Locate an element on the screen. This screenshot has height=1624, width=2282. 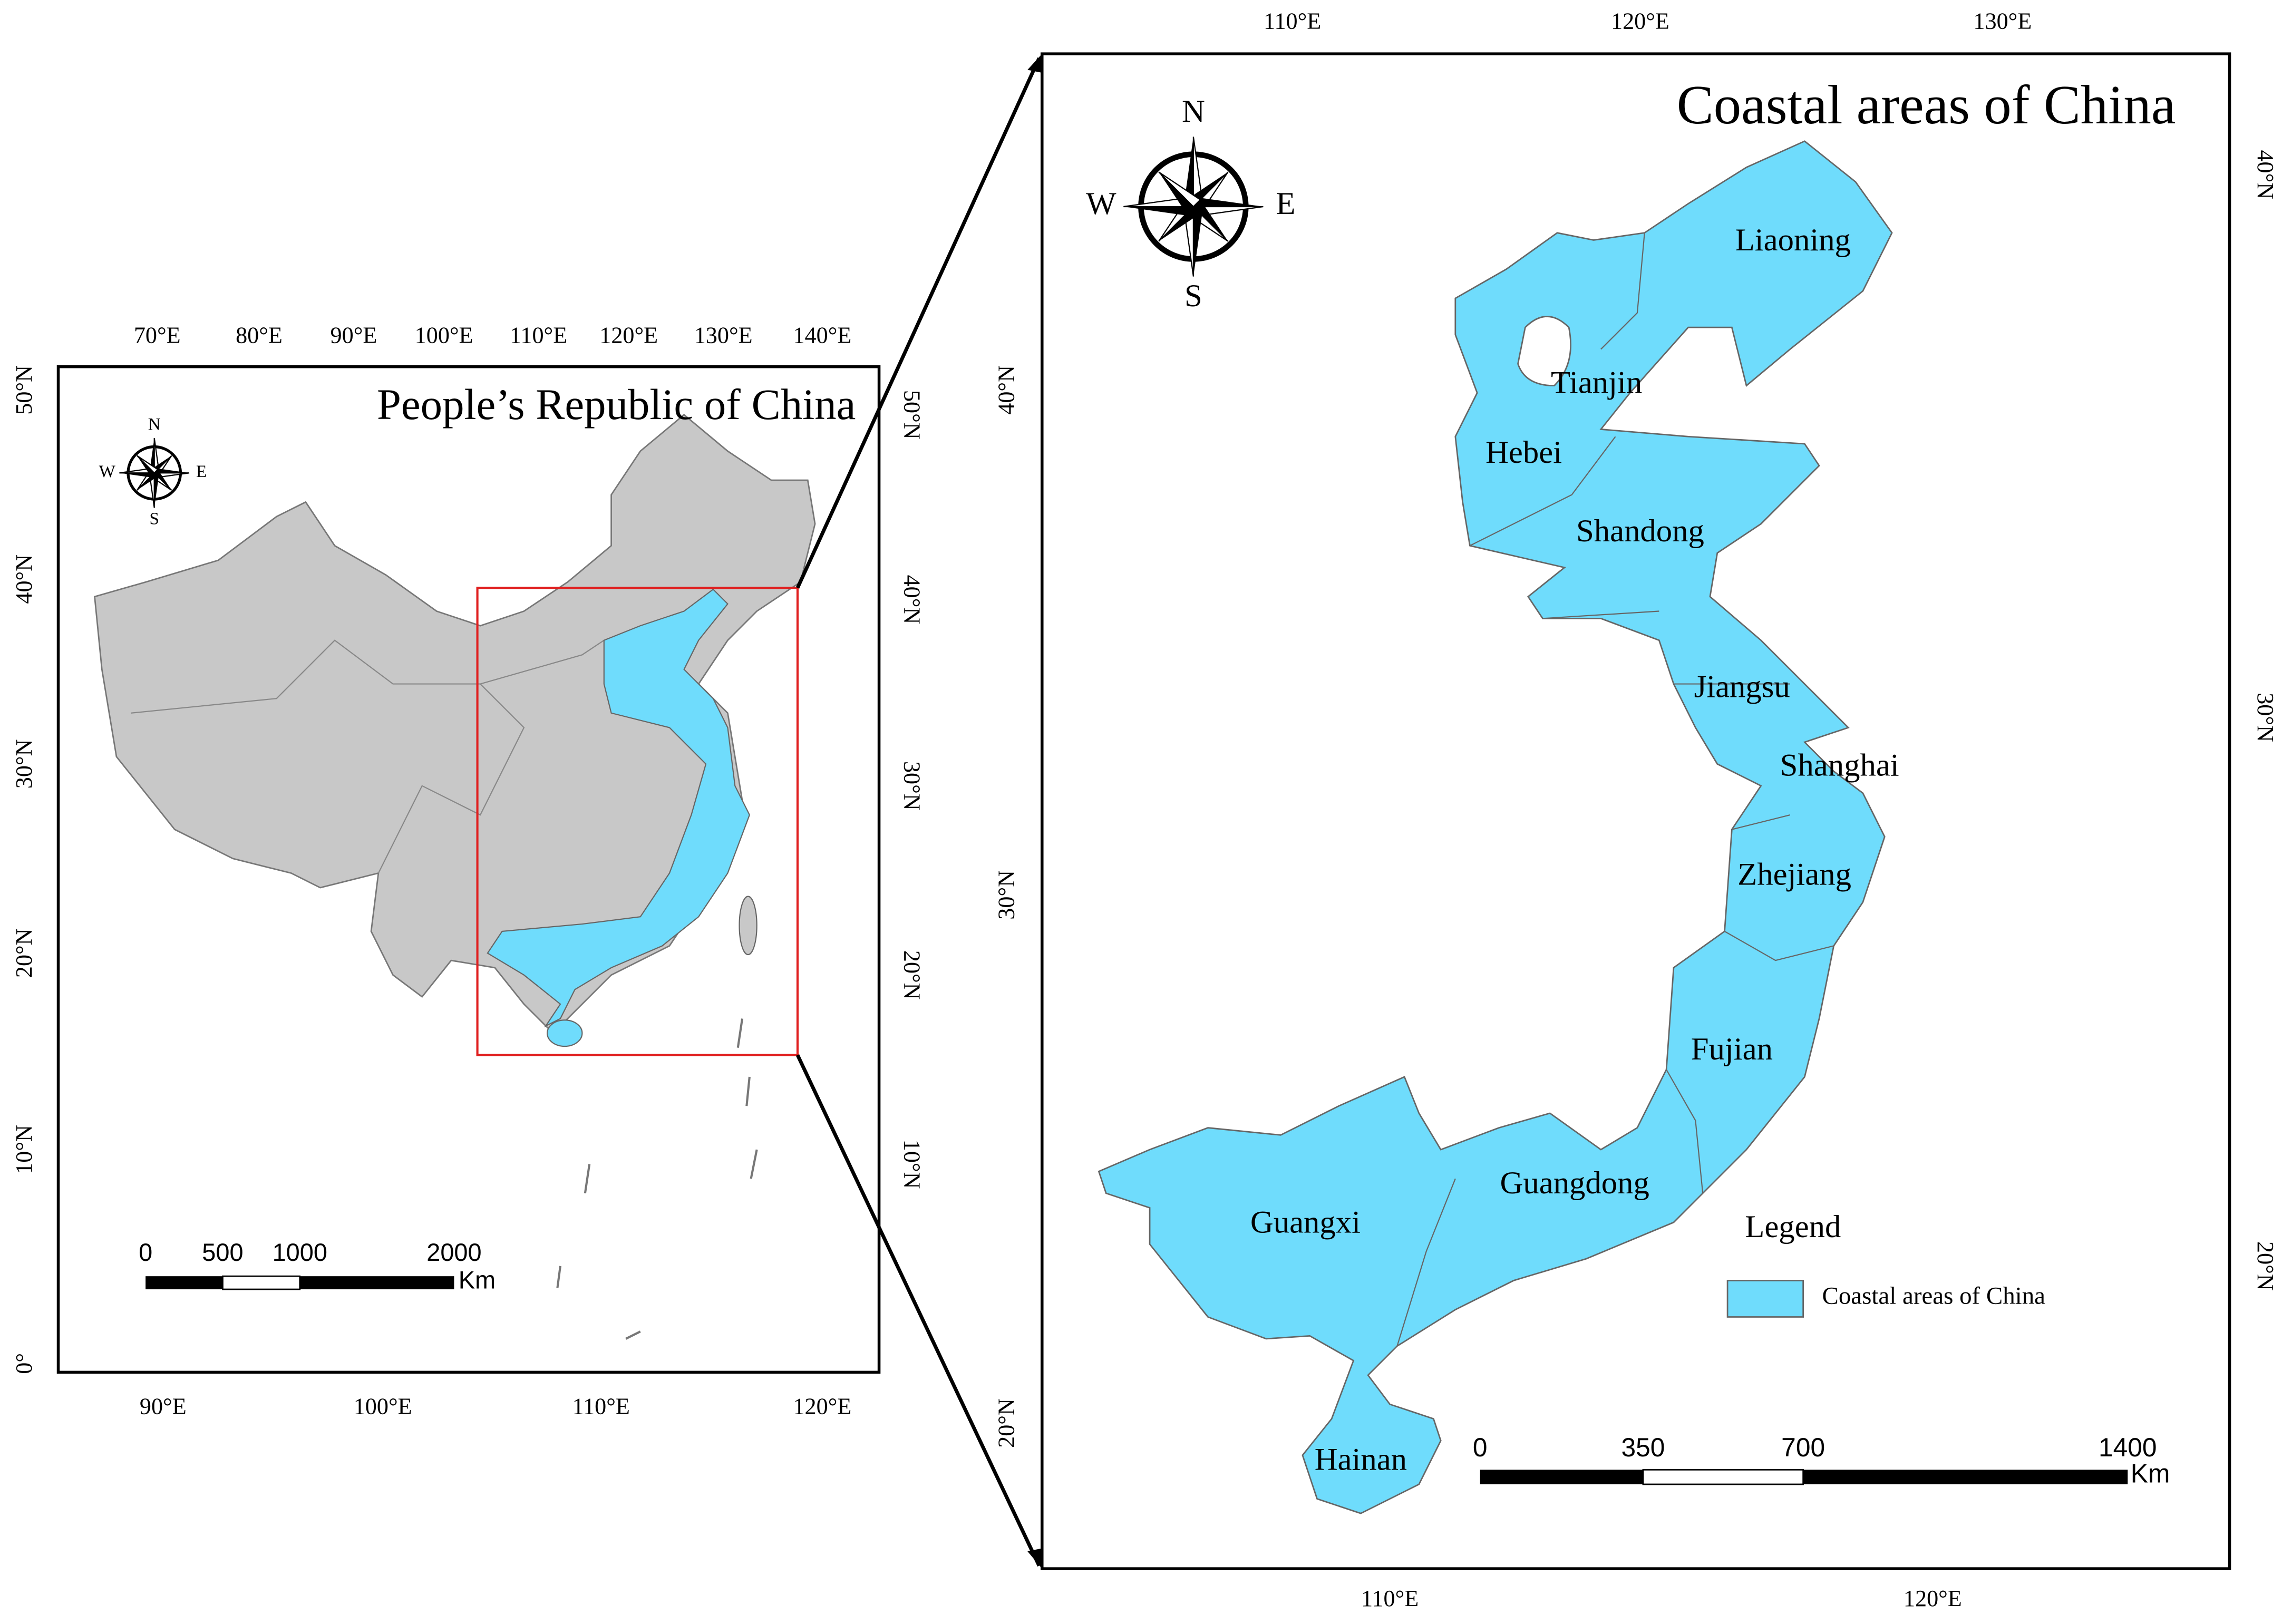
scale-label: 500 is located at coordinates (223, 1252).